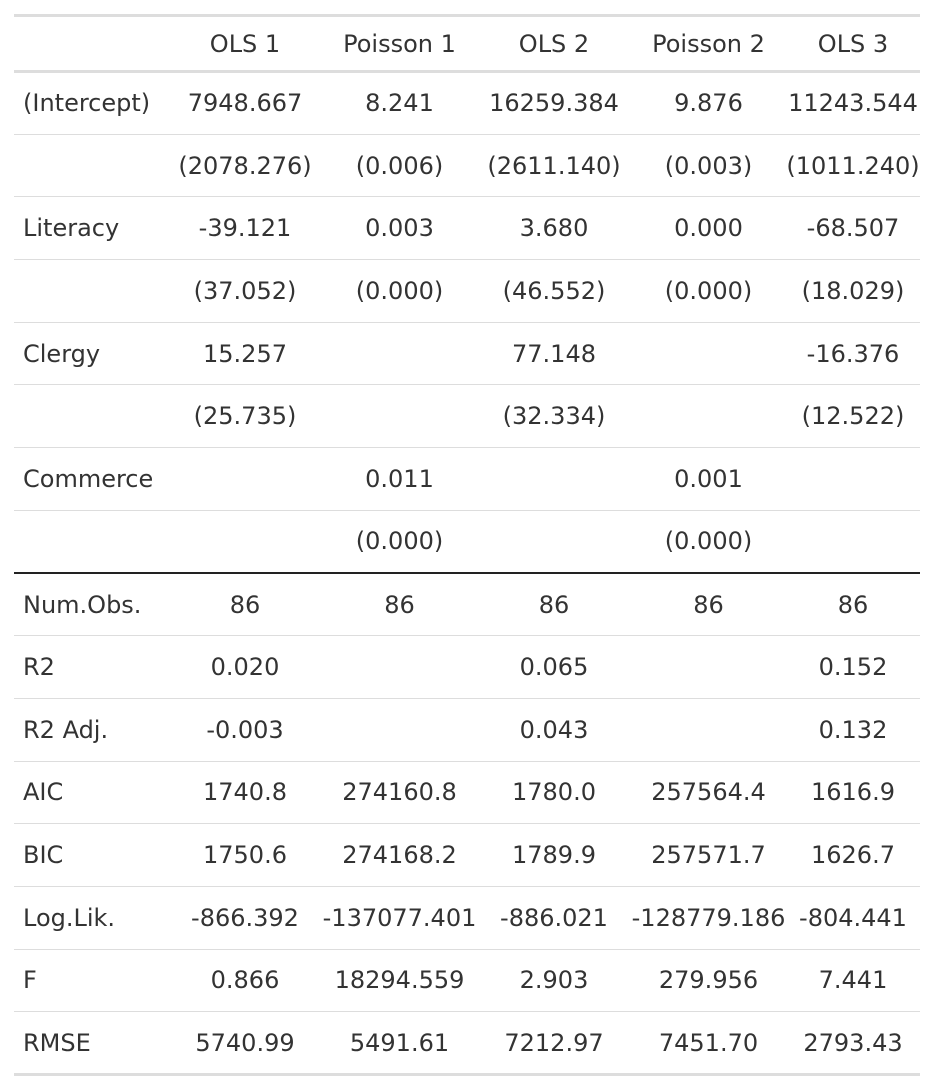 The width and height of the screenshot is (936, 1080). What do you see at coordinates (554, 855) in the screenshot?
I see `table-cell: 1789.9` at bounding box center [554, 855].